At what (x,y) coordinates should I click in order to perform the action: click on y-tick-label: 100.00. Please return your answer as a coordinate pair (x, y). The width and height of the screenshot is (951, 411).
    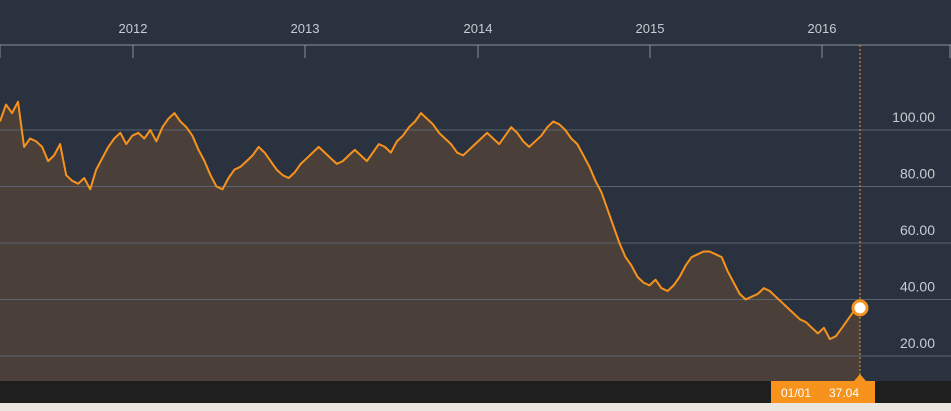
    Looking at the image, I should click on (913, 117).